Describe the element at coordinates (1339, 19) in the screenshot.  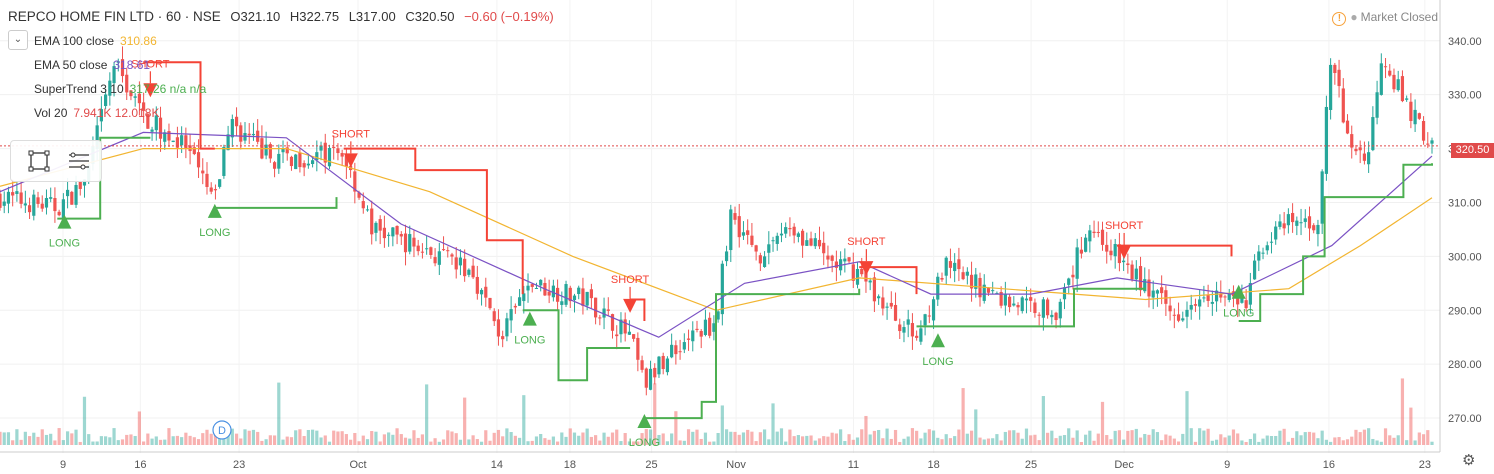
I see `warning-icon: !` at that location.